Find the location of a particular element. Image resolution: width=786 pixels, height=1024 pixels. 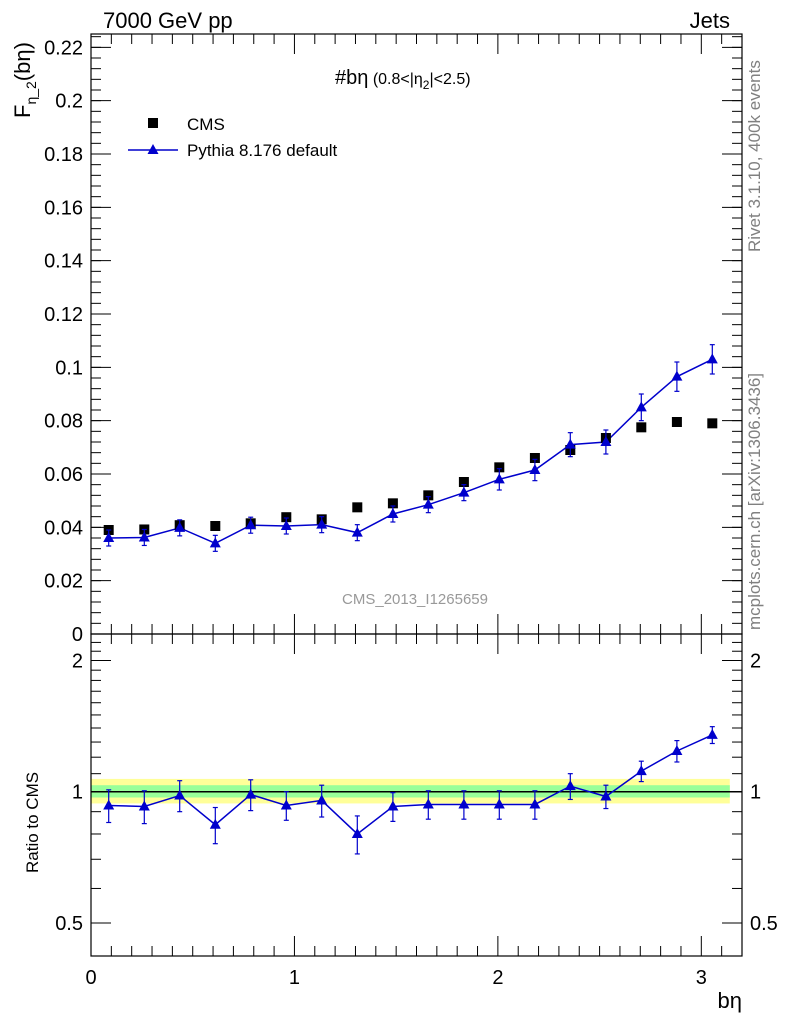

main-ytick-label: 0.06 is located at coordinates (63, 475).